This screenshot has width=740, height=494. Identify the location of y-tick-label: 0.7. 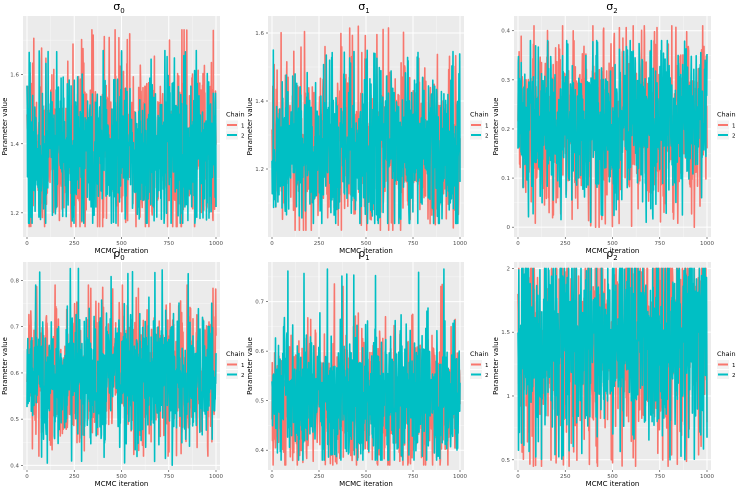
(259, 303).